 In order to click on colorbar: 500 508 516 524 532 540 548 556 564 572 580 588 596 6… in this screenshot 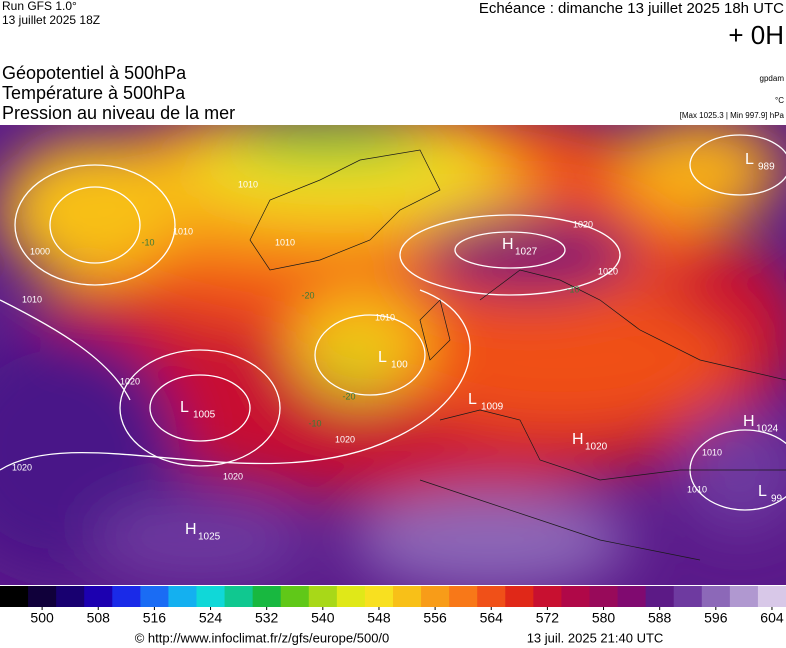, I will do `click(393, 606)`.